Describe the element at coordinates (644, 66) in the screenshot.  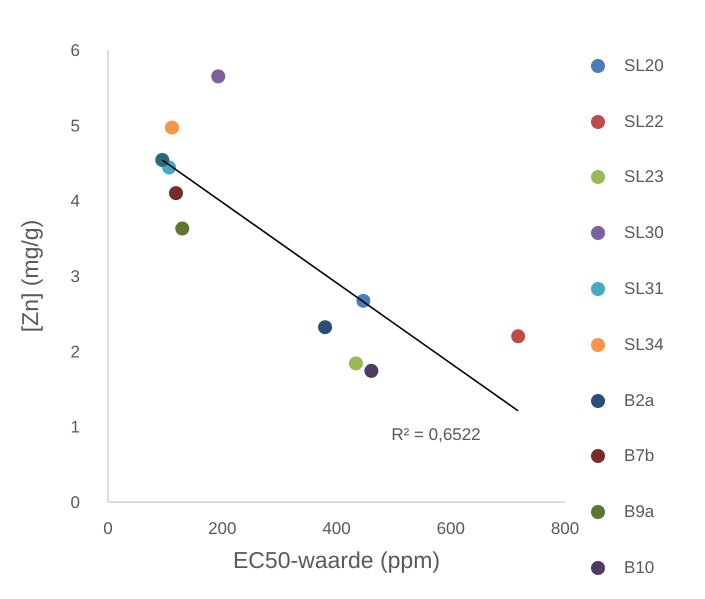
I see `legend-label: SL20` at that location.